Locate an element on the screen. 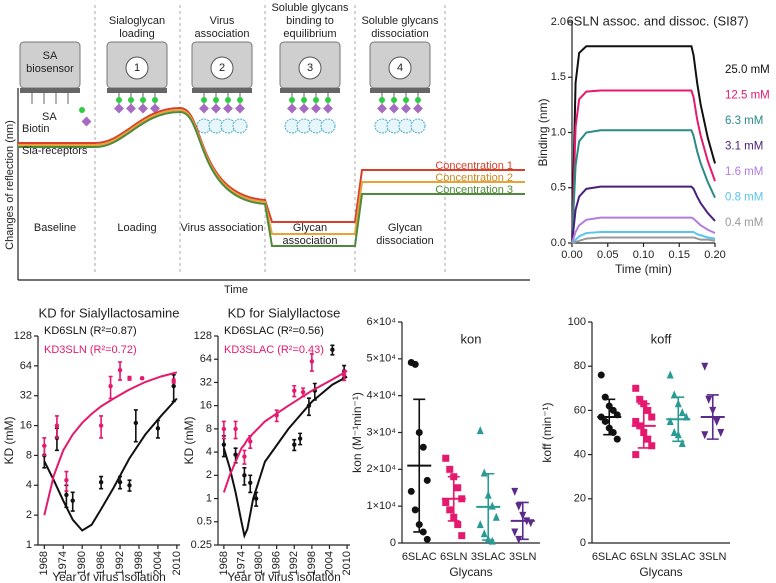 This screenshot has width=776, height=583. y-tick-label: 6×10⁴ is located at coordinates (381, 322).